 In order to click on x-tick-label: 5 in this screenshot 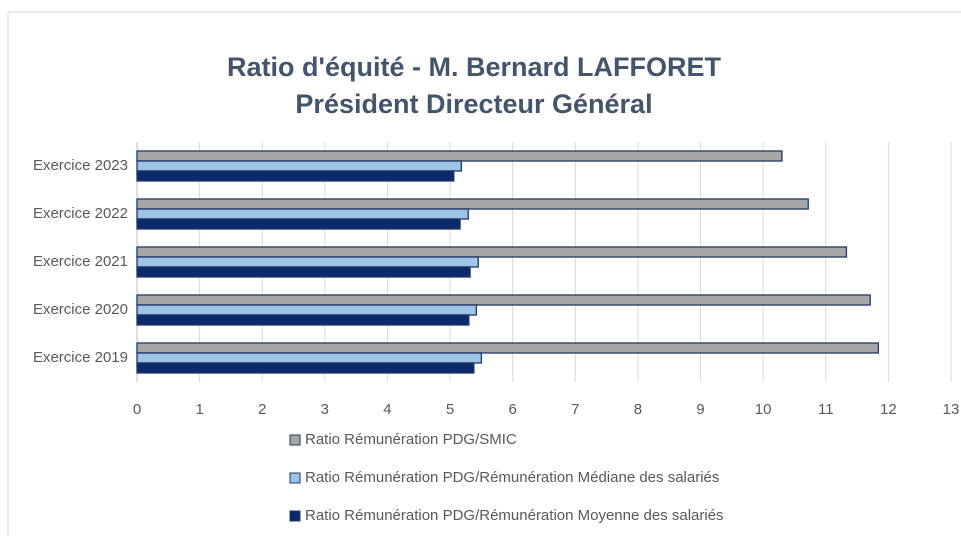, I will do `click(450, 409)`.